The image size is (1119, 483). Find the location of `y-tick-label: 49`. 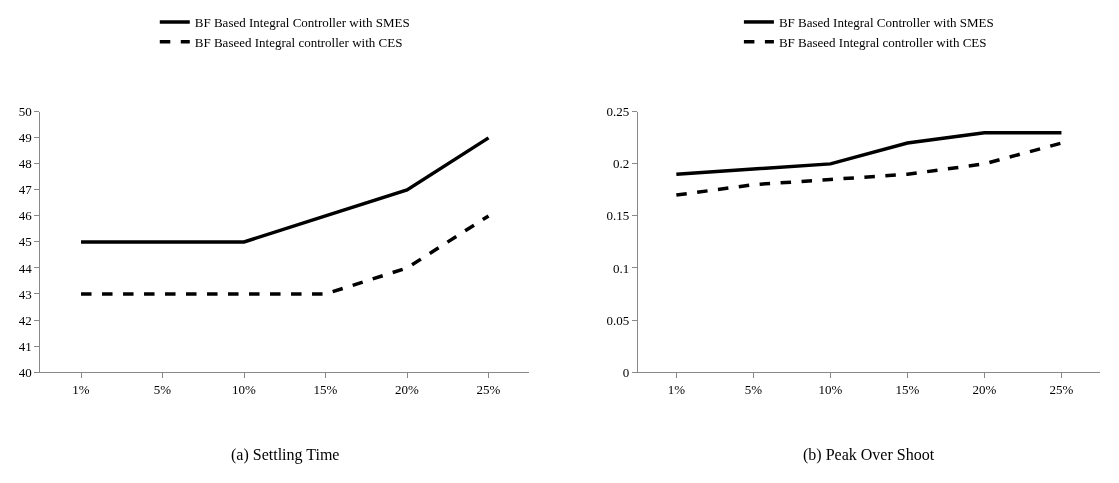

y-tick-label: 49 is located at coordinates (25, 138).